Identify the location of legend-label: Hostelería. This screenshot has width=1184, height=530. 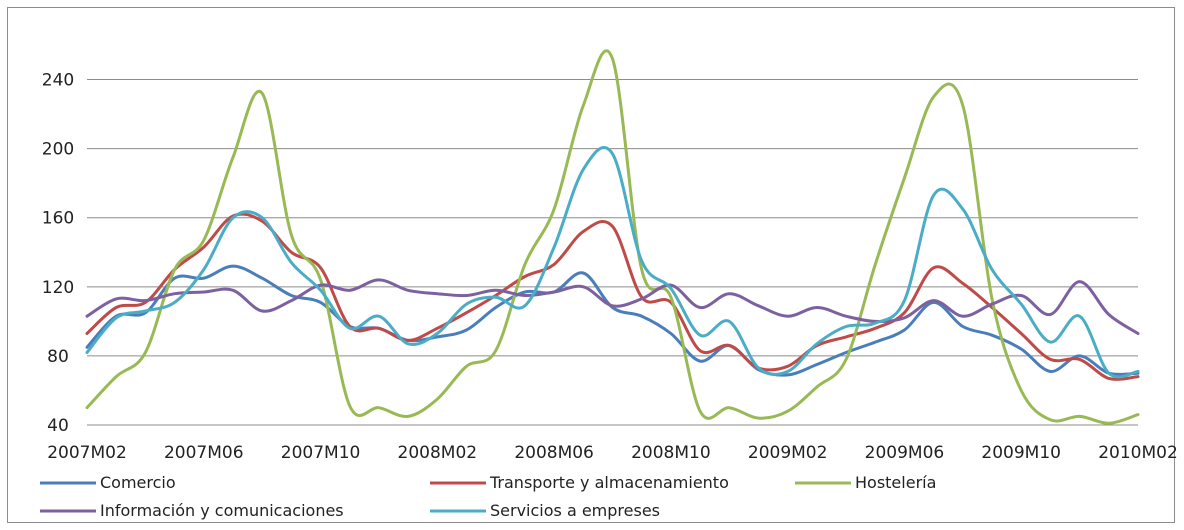
(895, 482).